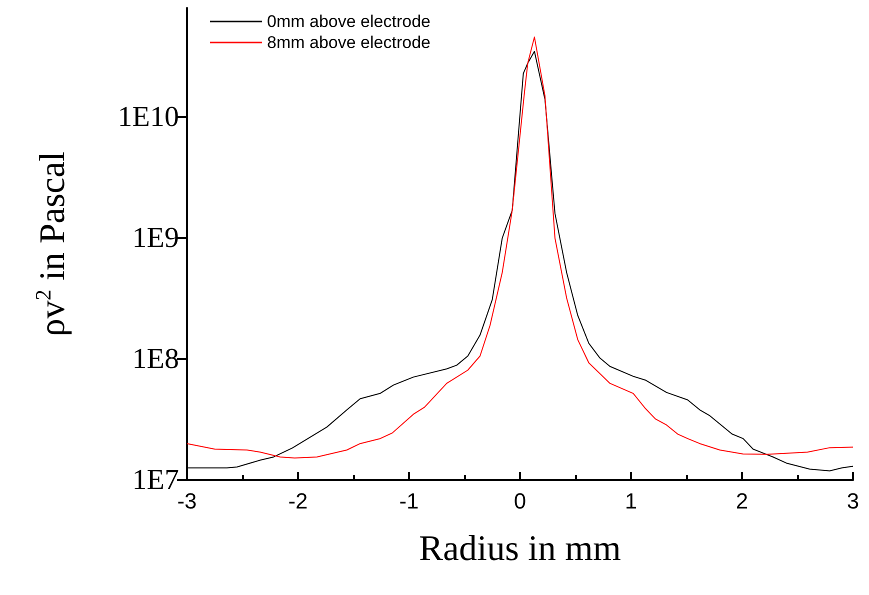  Describe the element at coordinates (520, 548) in the screenshot. I see `x-axis-title: Radius in mm` at that location.